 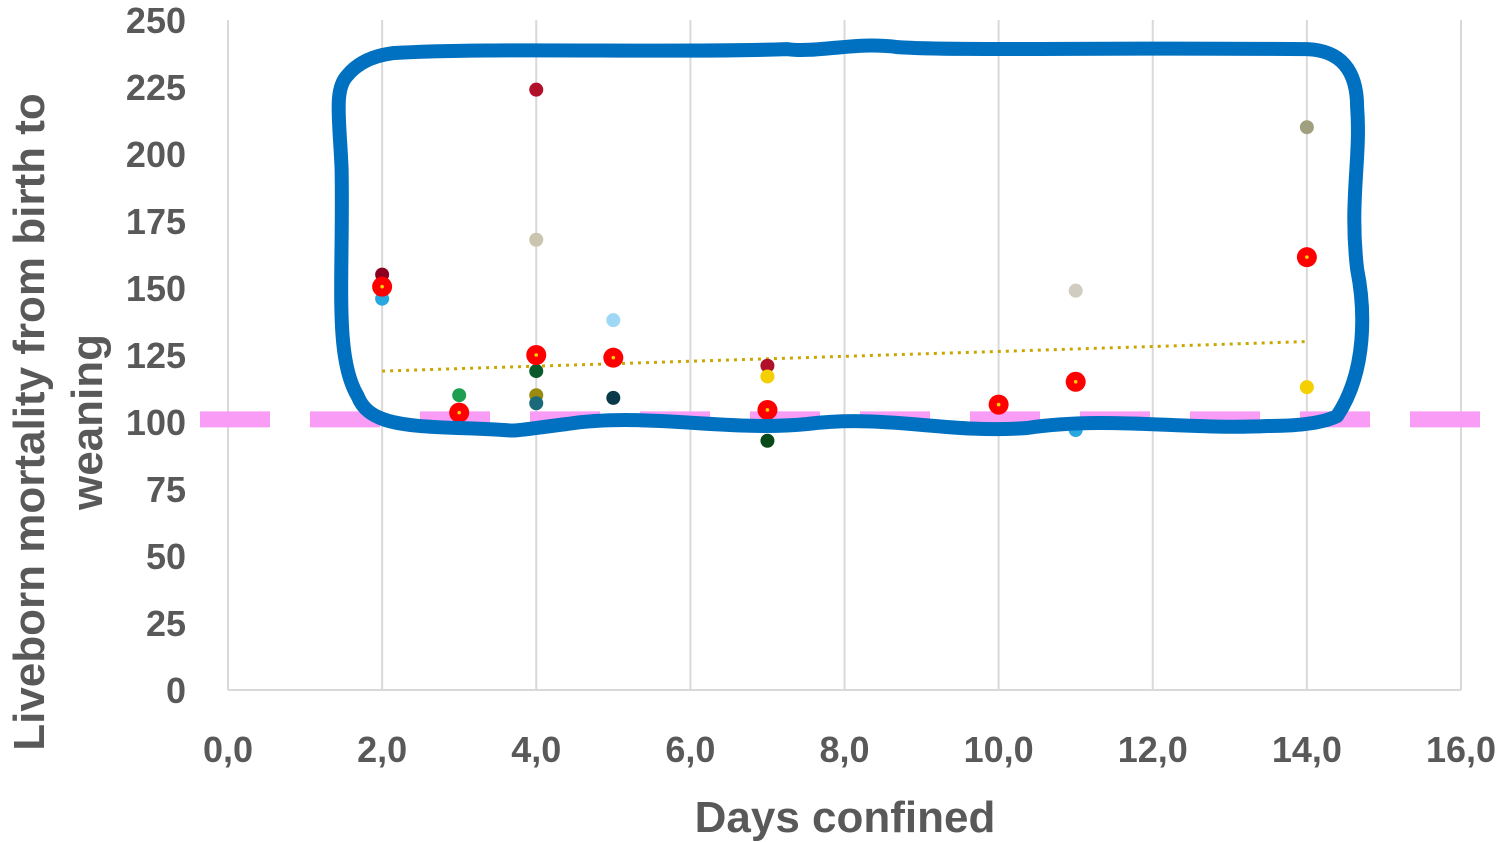 What do you see at coordinates (166, 489) in the screenshot?
I see `y-tick-label: 75` at bounding box center [166, 489].